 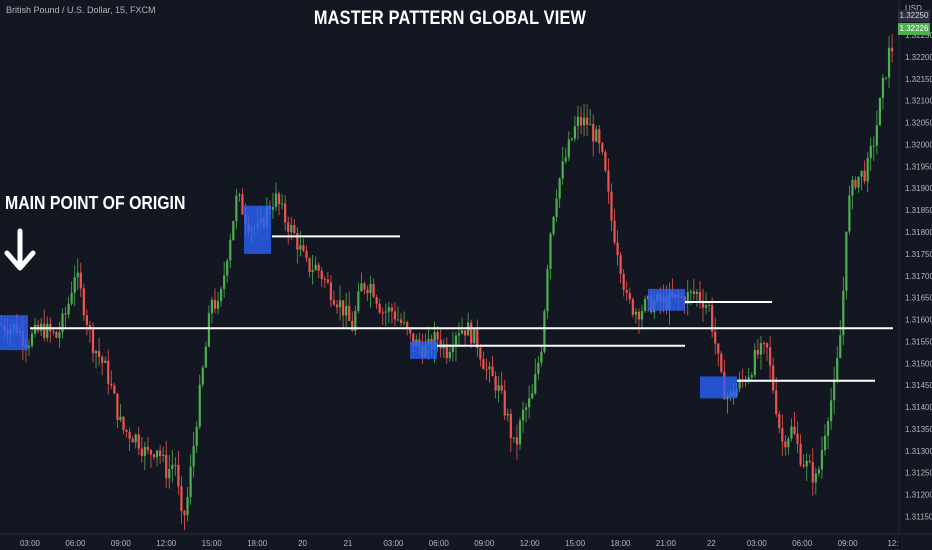 What do you see at coordinates (918, 385) in the screenshot?
I see `price-tick-label: 1.31450` at bounding box center [918, 385].